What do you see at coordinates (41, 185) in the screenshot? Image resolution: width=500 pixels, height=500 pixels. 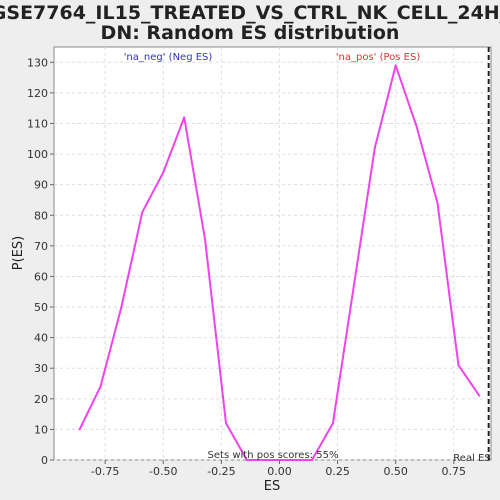 I see `y-tick-label: 90` at bounding box center [41, 185].